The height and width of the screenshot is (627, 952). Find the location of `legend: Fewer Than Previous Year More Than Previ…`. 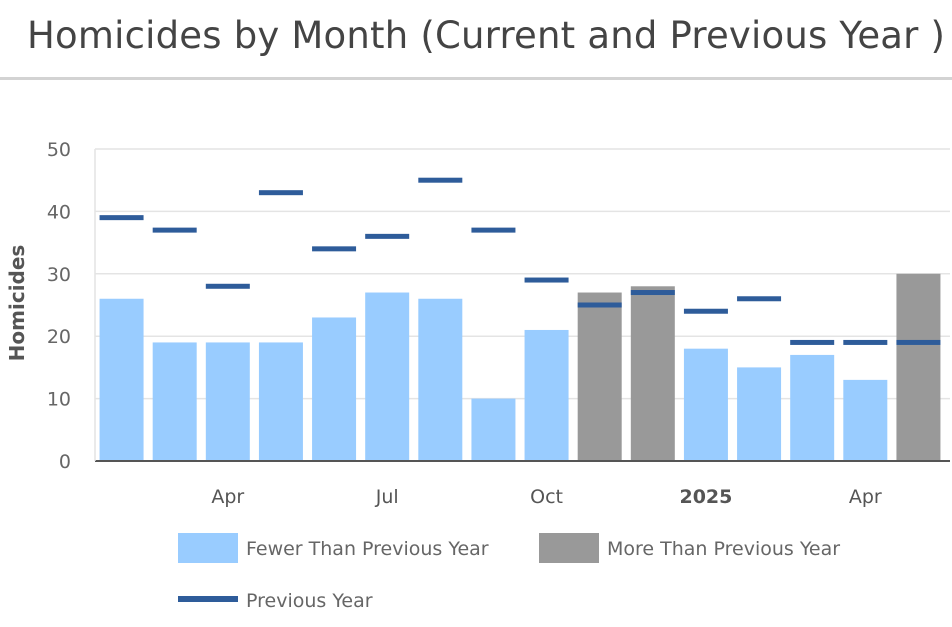

legend: Fewer Than Previous Year More Than Previ… is located at coordinates (509, 572).